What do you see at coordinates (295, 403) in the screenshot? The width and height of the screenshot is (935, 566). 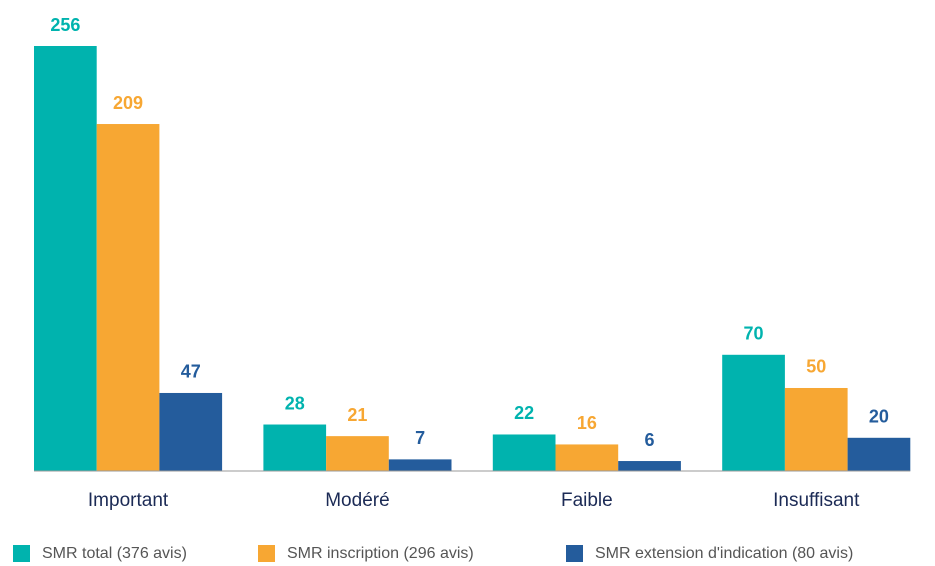 I see `value-label: 28` at bounding box center [295, 403].